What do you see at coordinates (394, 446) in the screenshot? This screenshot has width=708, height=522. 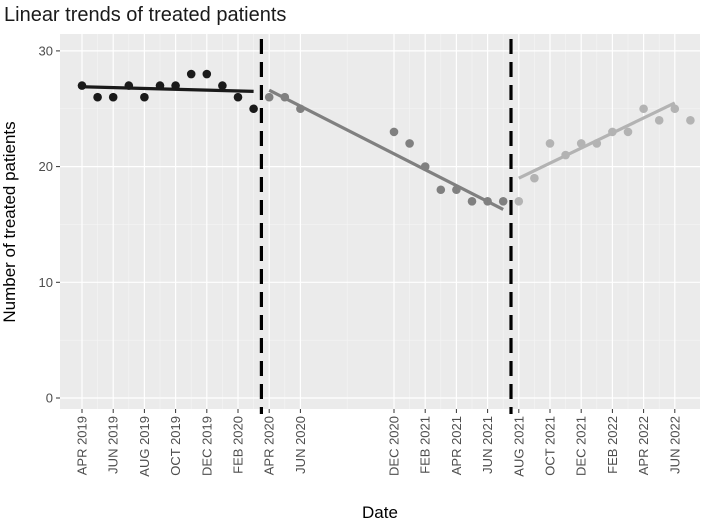 I see `x-tick-label: DEC 2020` at bounding box center [394, 446].